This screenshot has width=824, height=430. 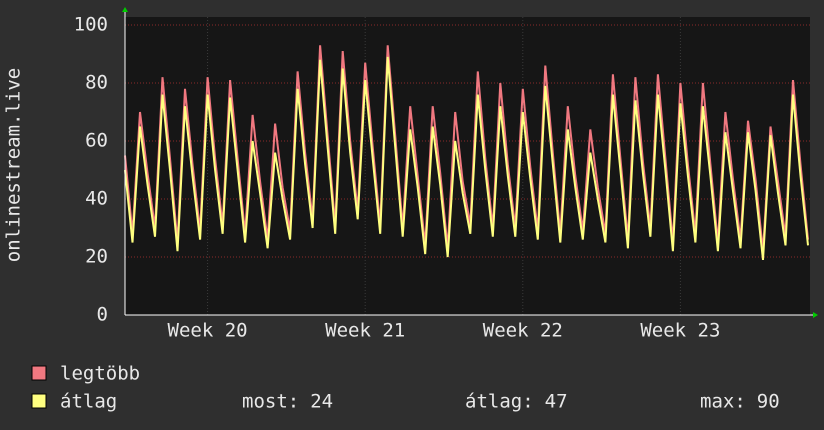 What do you see at coordinates (102, 315) in the screenshot?
I see `y-tick-label: 0` at bounding box center [102, 315].